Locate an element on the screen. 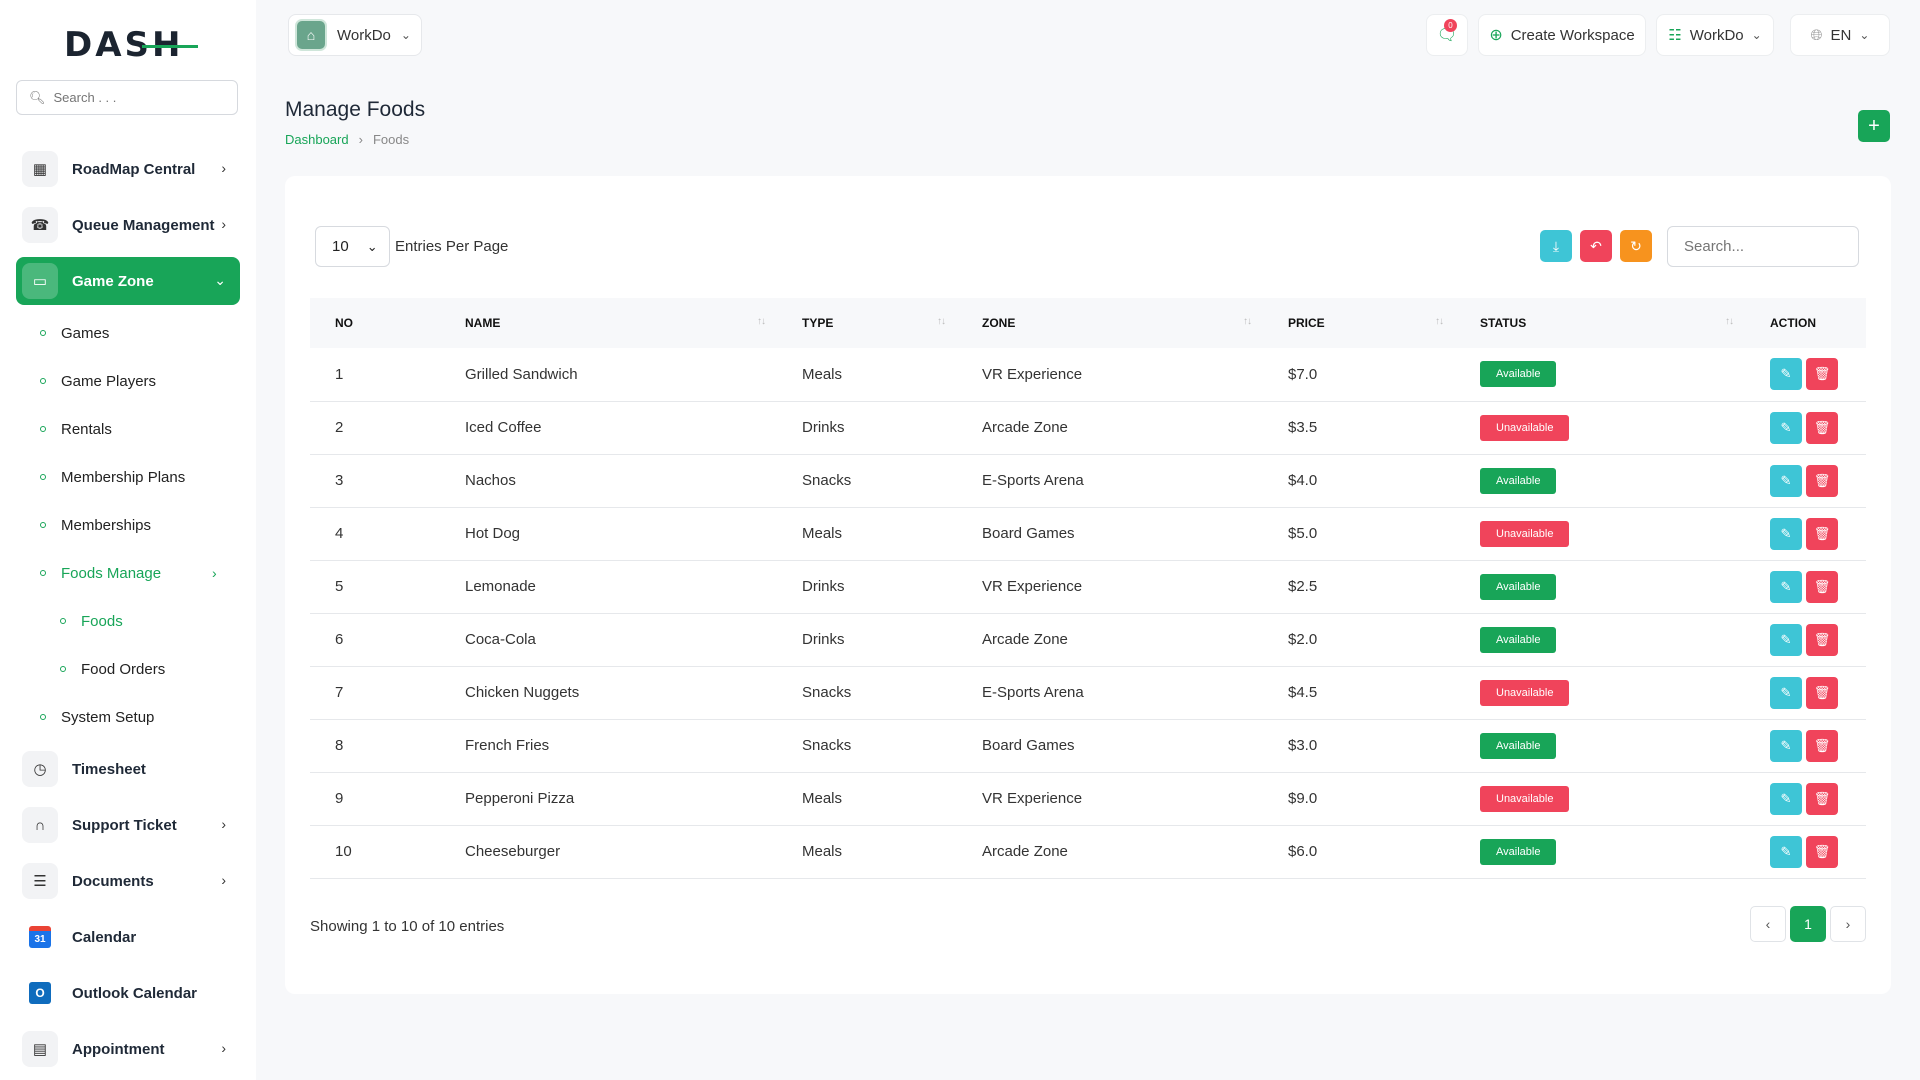  column-header-price: PRICE ↑↓ is located at coordinates (1359, 323).